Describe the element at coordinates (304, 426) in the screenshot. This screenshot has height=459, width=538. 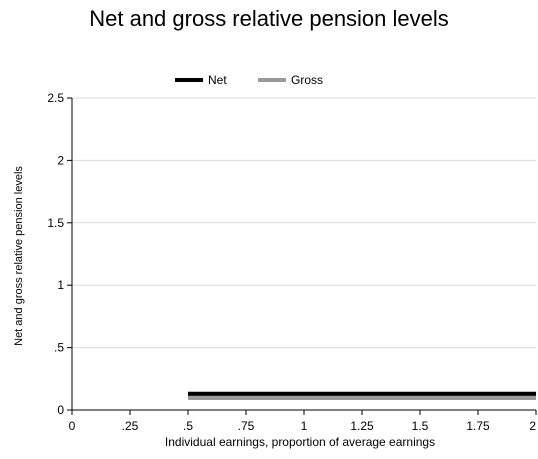
I see `x-tick-label: 1` at that location.